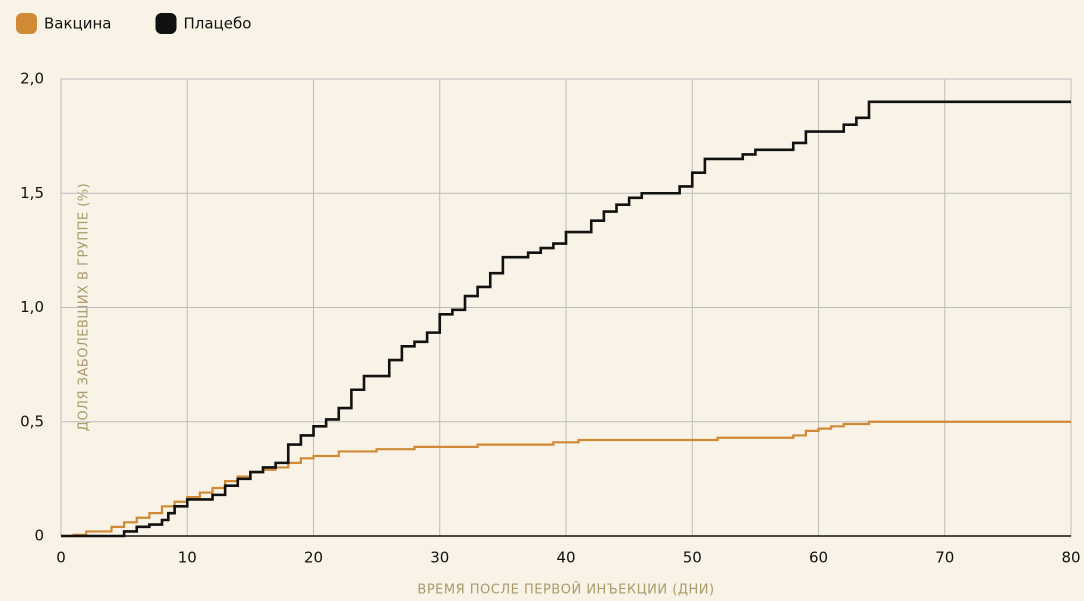 This screenshot has height=601, width=1084. What do you see at coordinates (32, 421) in the screenshot?
I see `y-tick-label: 0,5` at bounding box center [32, 421].